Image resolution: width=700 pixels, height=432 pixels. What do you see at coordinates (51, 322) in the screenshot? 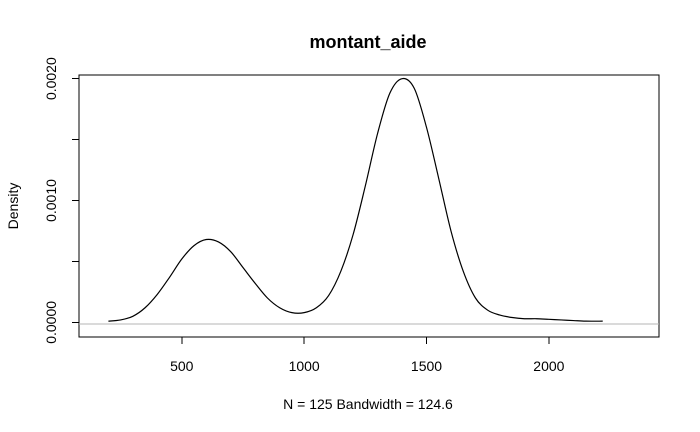
I see `y-tick-label: 0.0000` at bounding box center [51, 322].